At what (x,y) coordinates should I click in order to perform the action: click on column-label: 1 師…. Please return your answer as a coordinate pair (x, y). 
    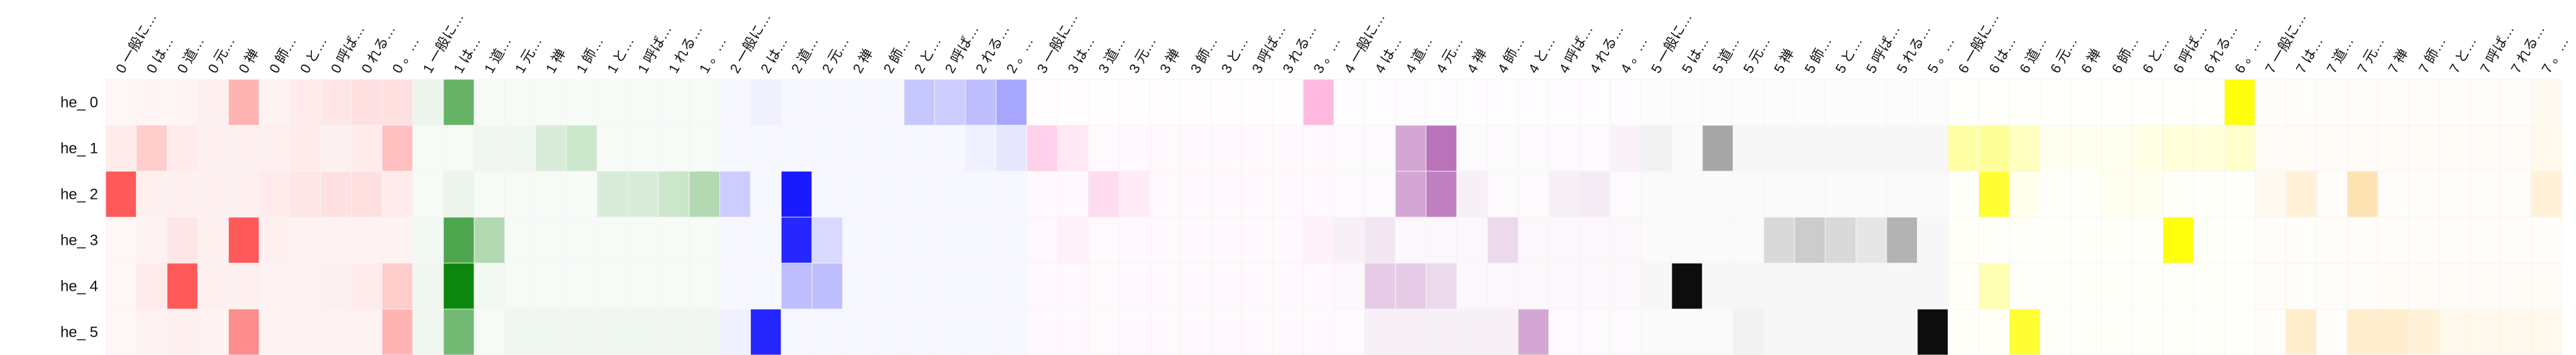
    Looking at the image, I should click on (589, 55).